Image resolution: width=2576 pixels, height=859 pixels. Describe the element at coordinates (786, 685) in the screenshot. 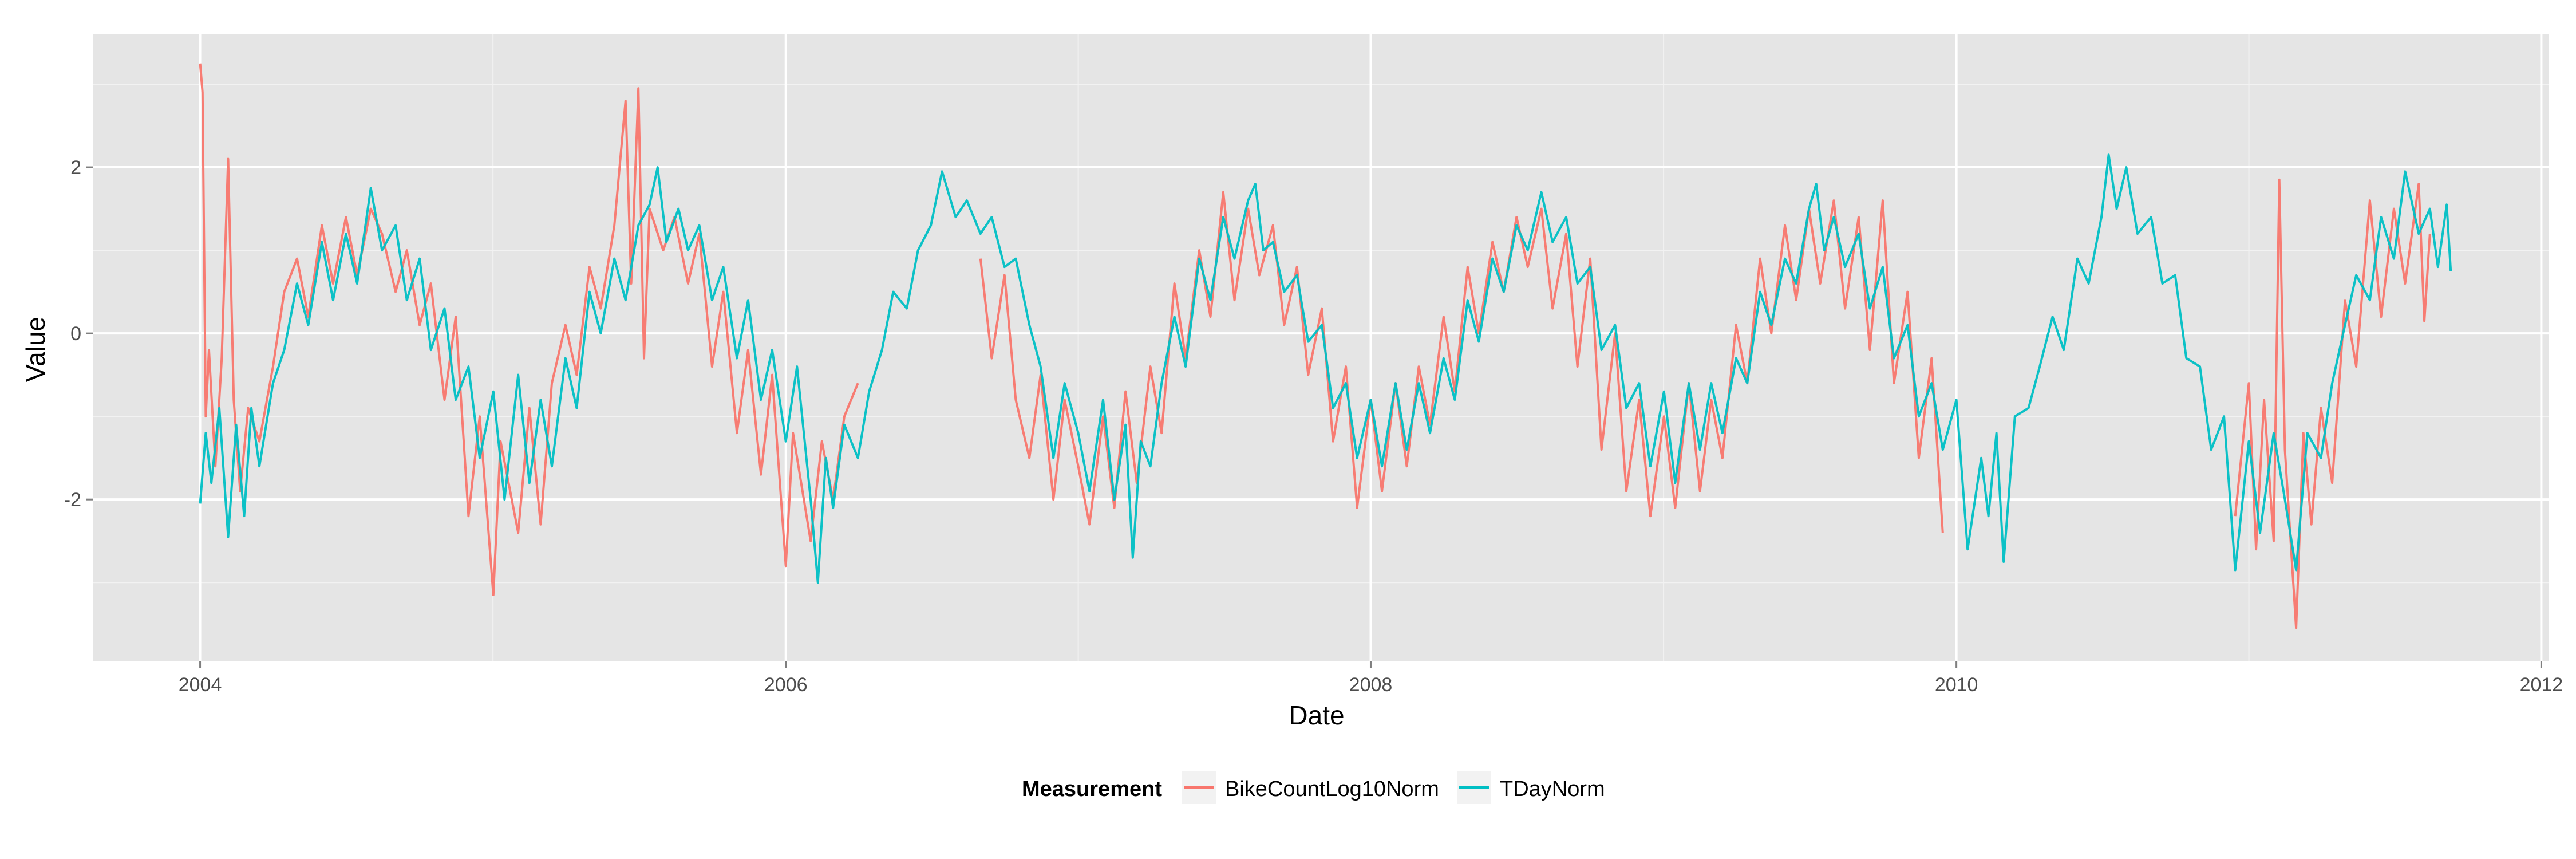

I see `x-tick-label: 2006` at that location.